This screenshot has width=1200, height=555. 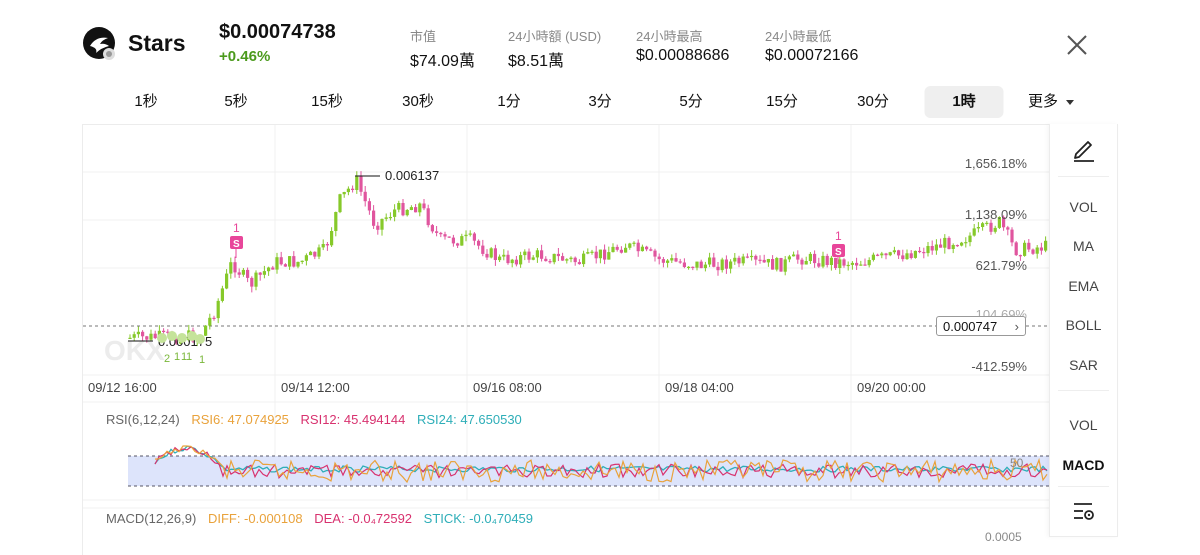 I want to click on sub-indicator-macd: MACD, so click(x=1083, y=465).